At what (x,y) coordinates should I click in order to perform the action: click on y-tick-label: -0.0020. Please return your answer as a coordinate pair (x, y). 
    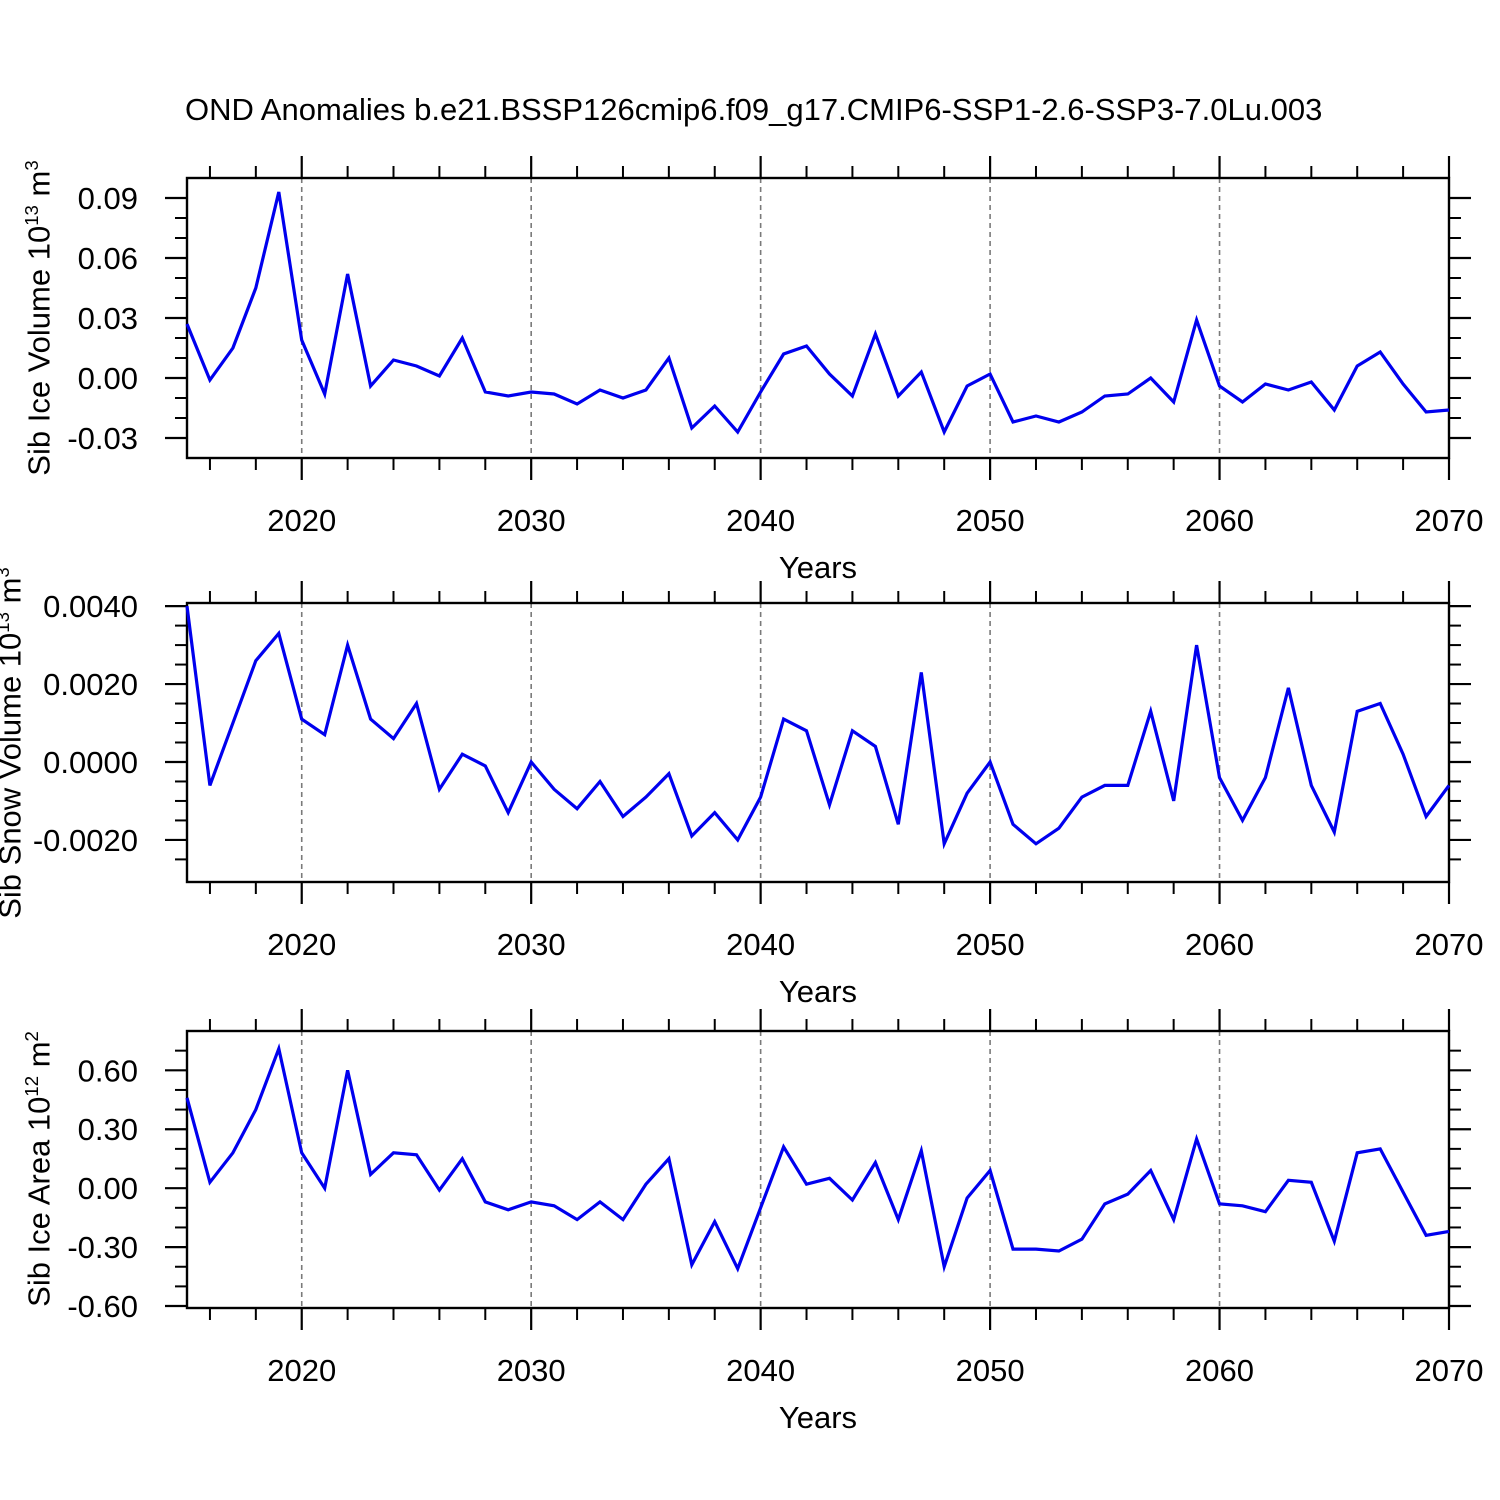
    Looking at the image, I should click on (85, 840).